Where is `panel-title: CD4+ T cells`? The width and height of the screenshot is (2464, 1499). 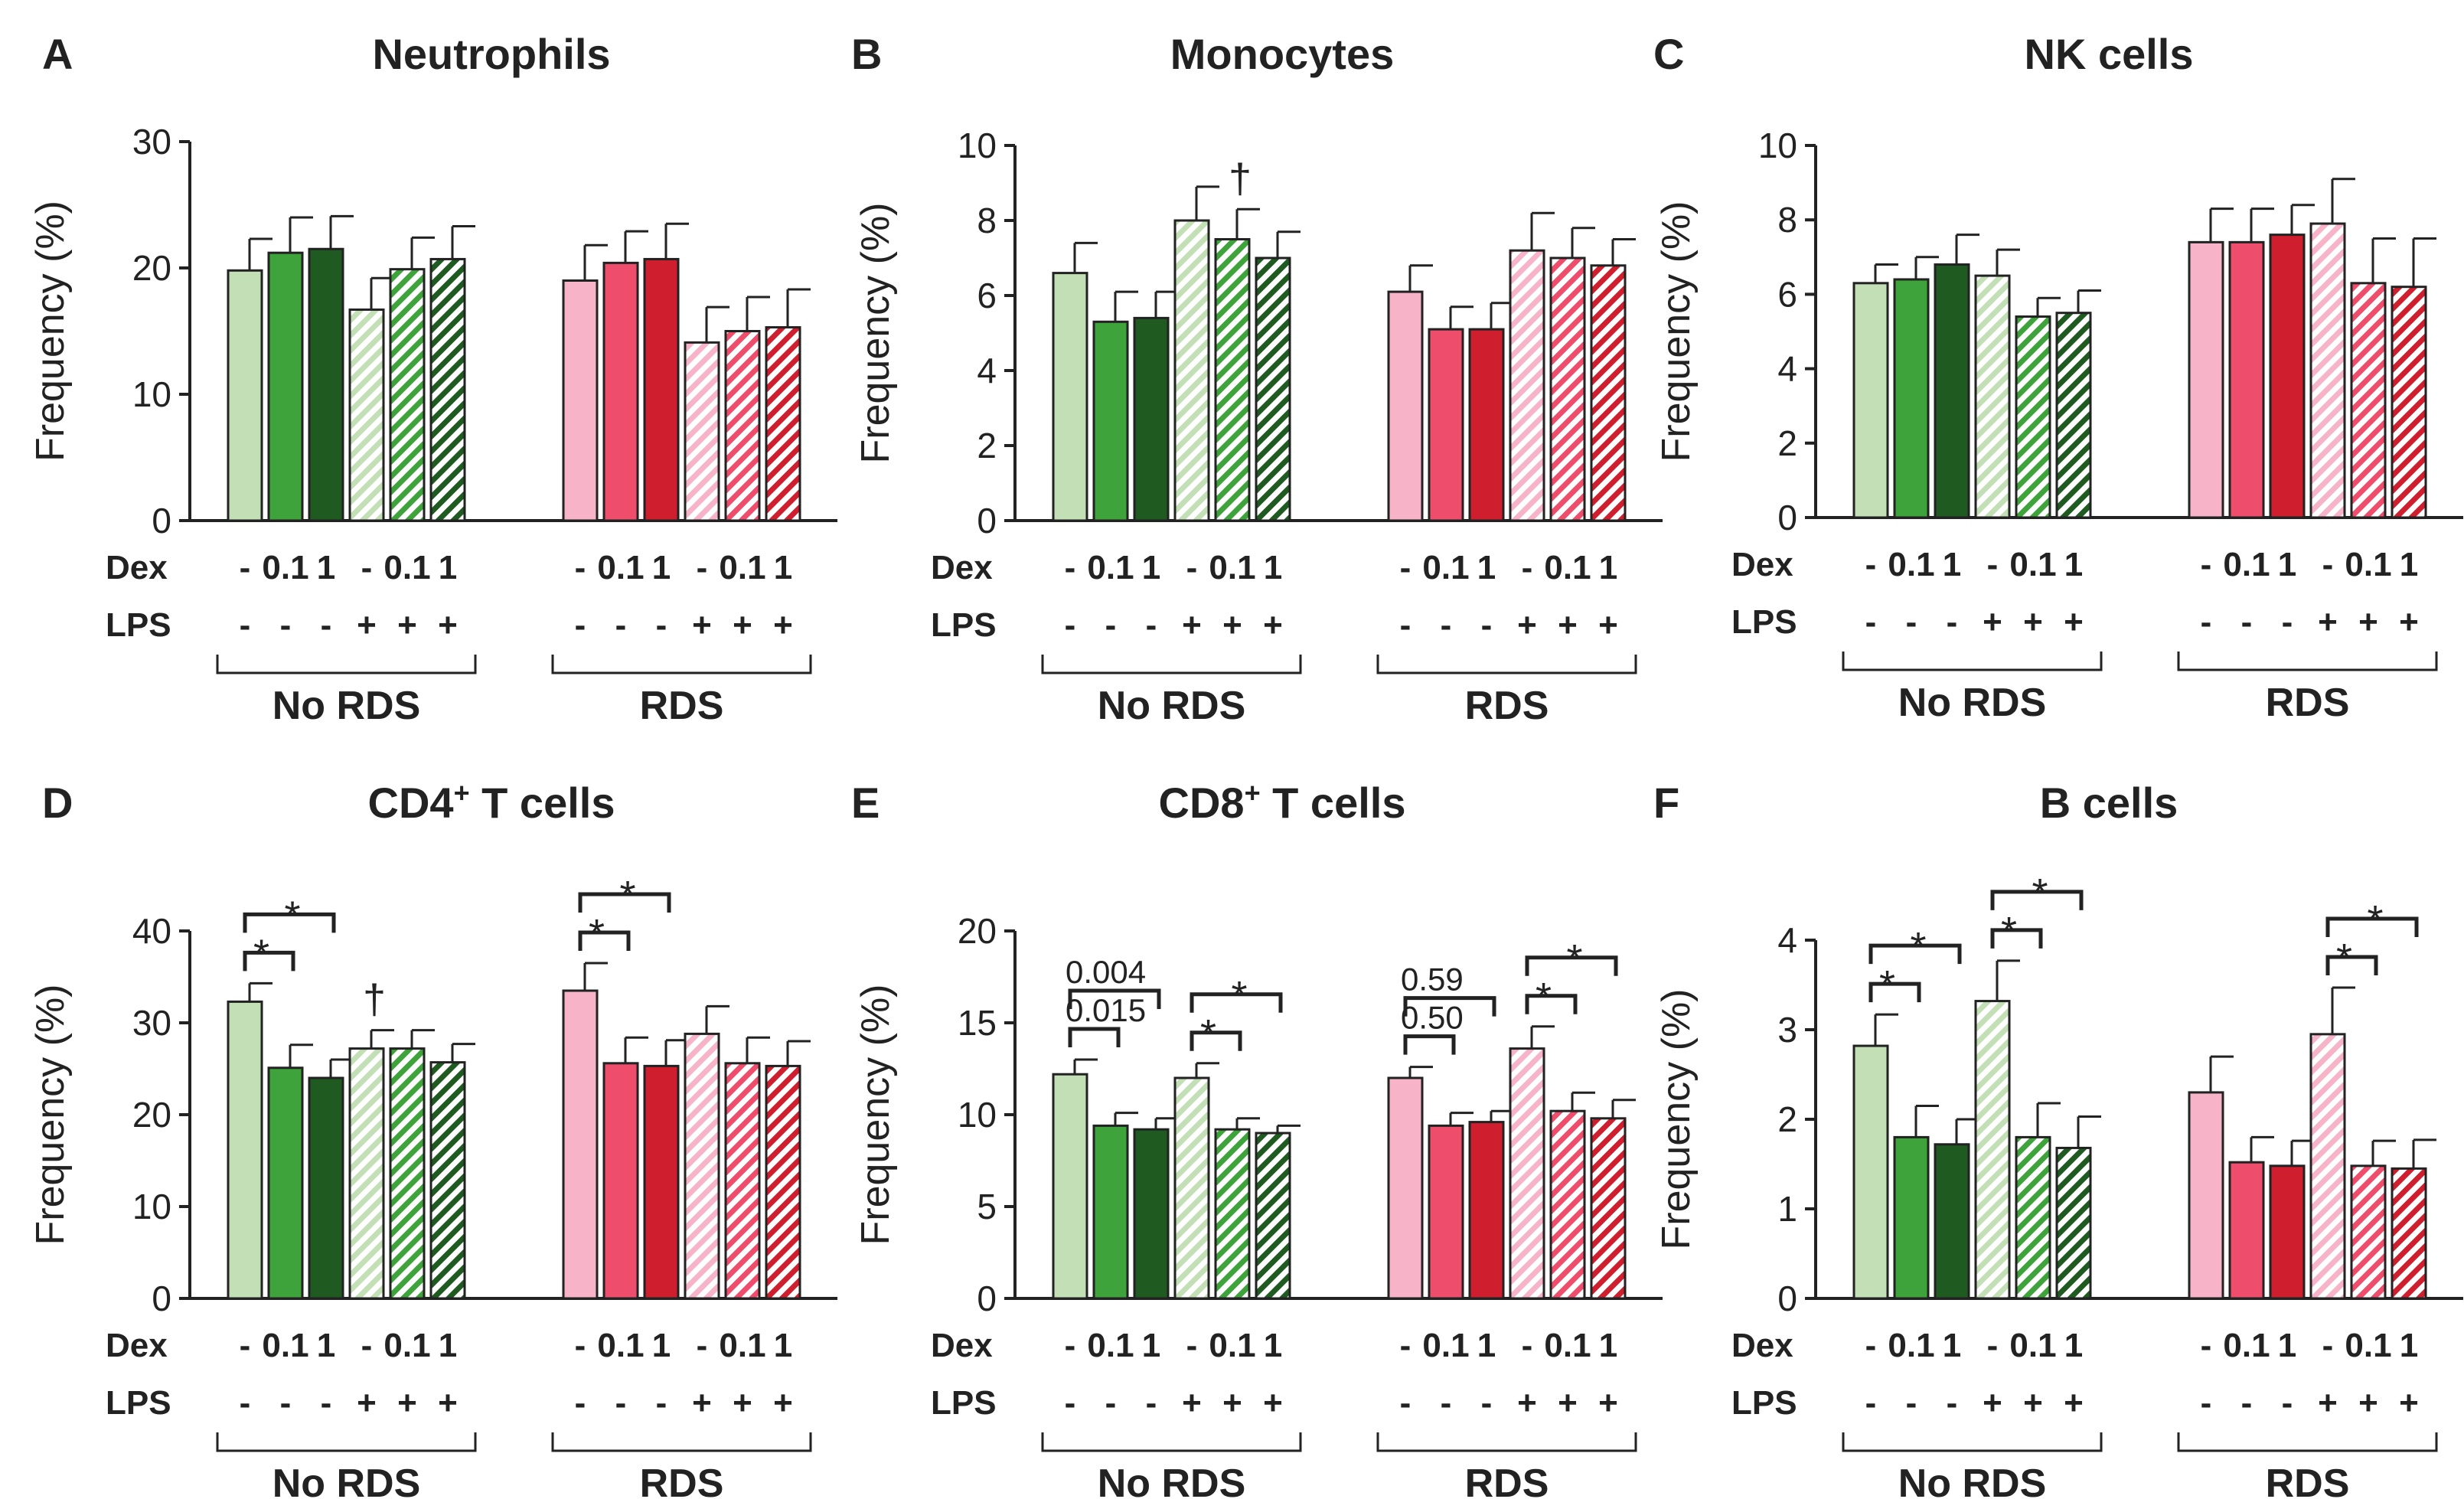
panel-title: CD4+ T cells is located at coordinates (491, 802).